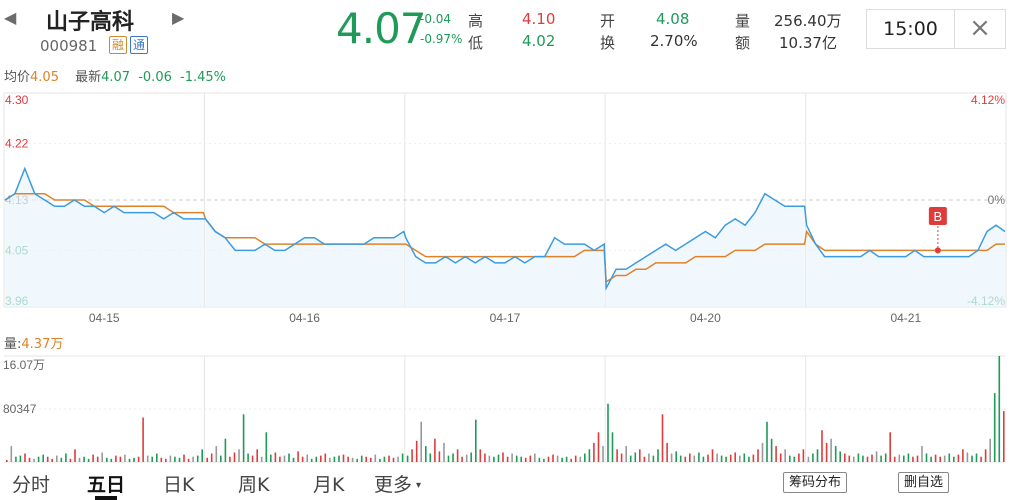 The height and width of the screenshot is (500, 1014). Describe the element at coordinates (116, 77) in the screenshot. I see `latest-price-value: 4.07` at that location.